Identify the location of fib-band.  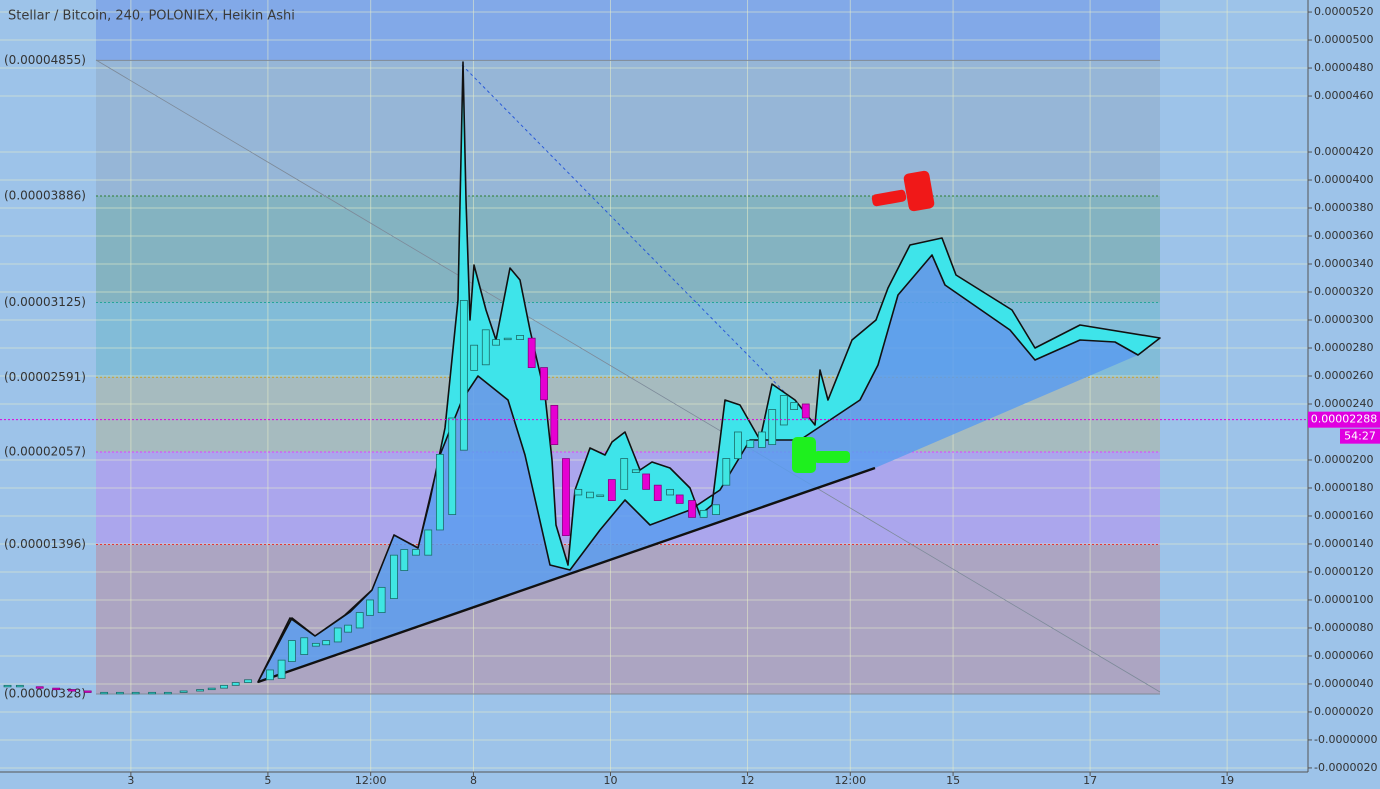
(628, 249).